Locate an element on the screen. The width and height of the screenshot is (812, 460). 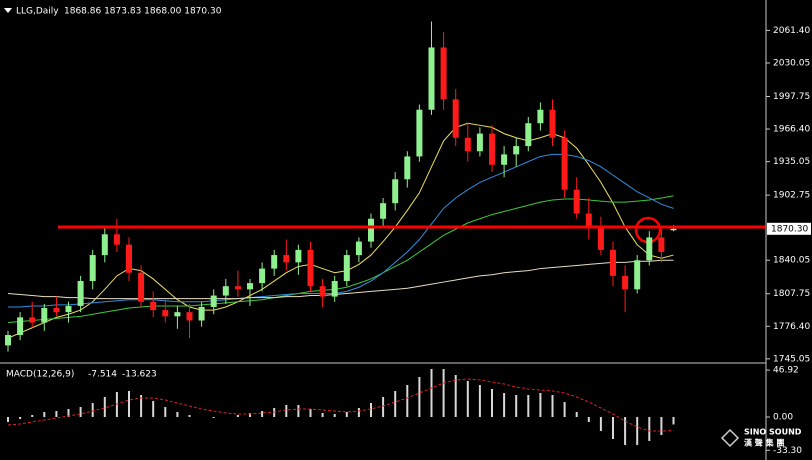
watermark-subtitle: 漢 聲 集 團 is located at coordinates (764, 443).